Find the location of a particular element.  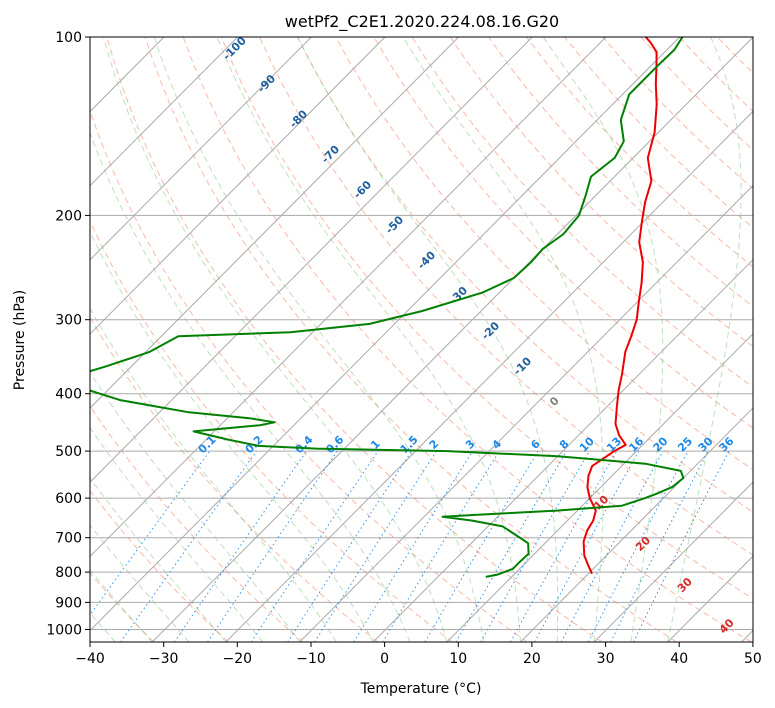

x-tick-label: −20 is located at coordinates (238, 659).